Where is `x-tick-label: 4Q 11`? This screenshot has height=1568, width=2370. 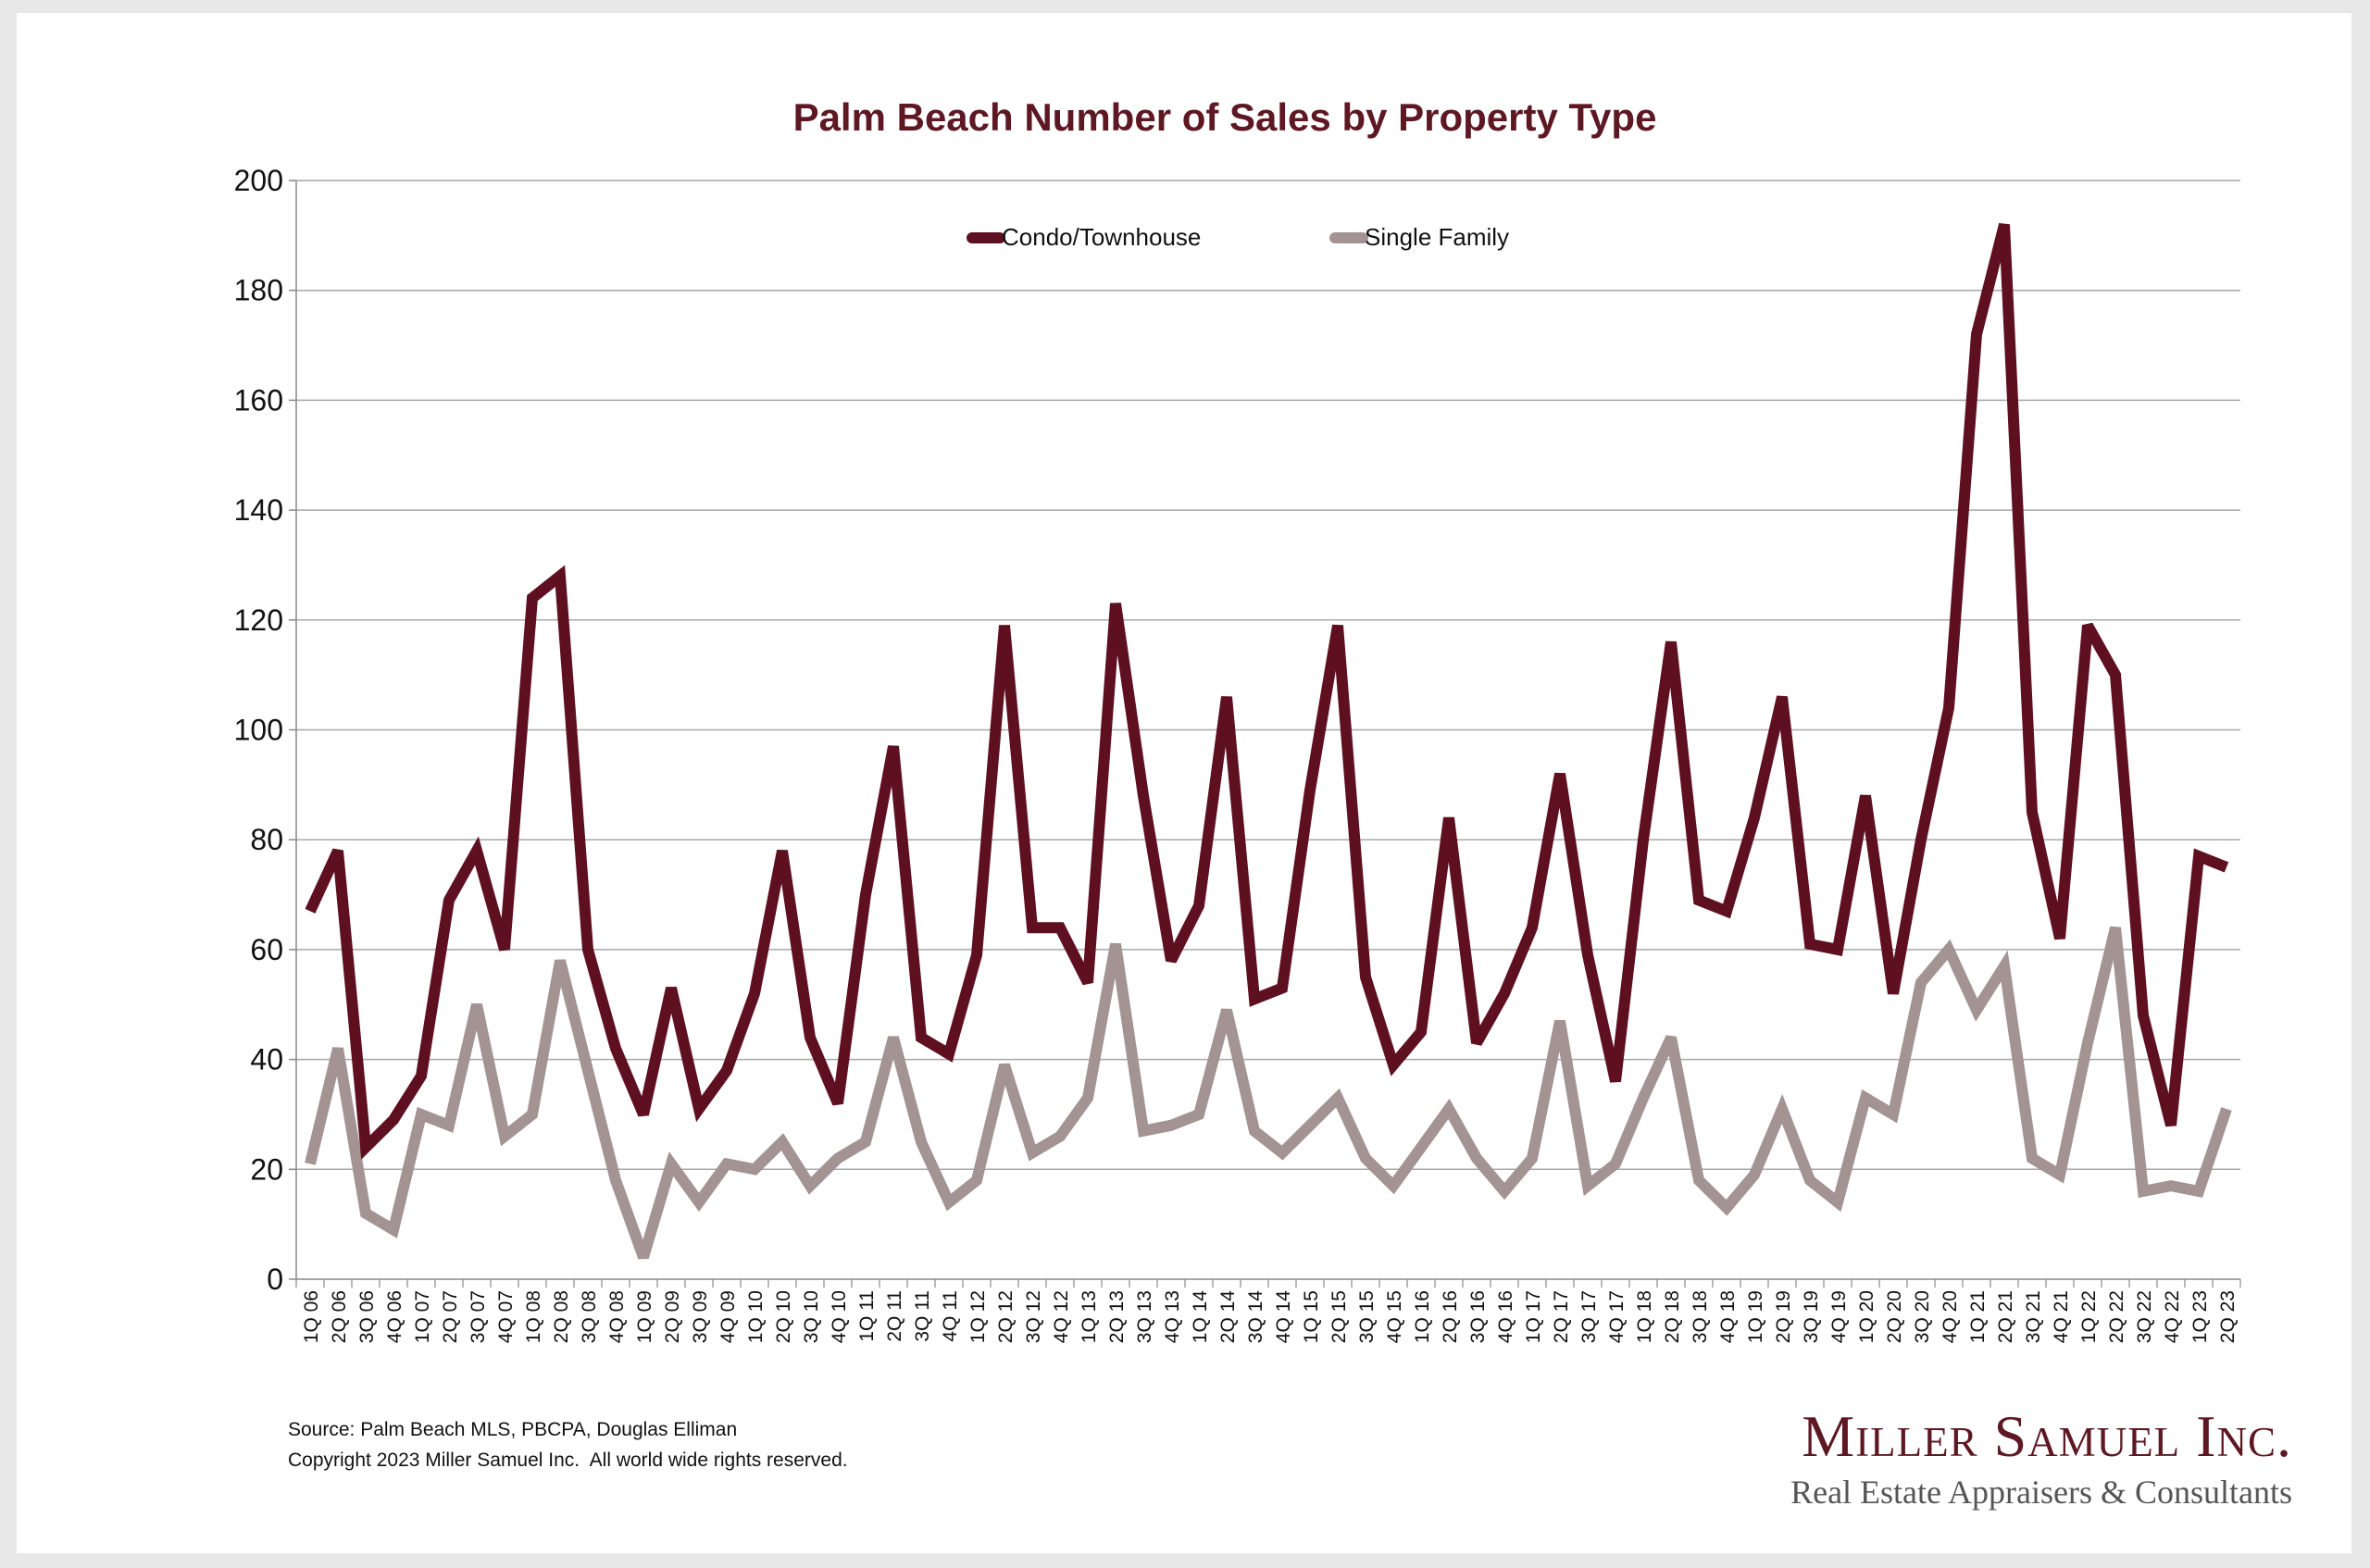
x-tick-label: 4Q 11 is located at coordinates (950, 1316).